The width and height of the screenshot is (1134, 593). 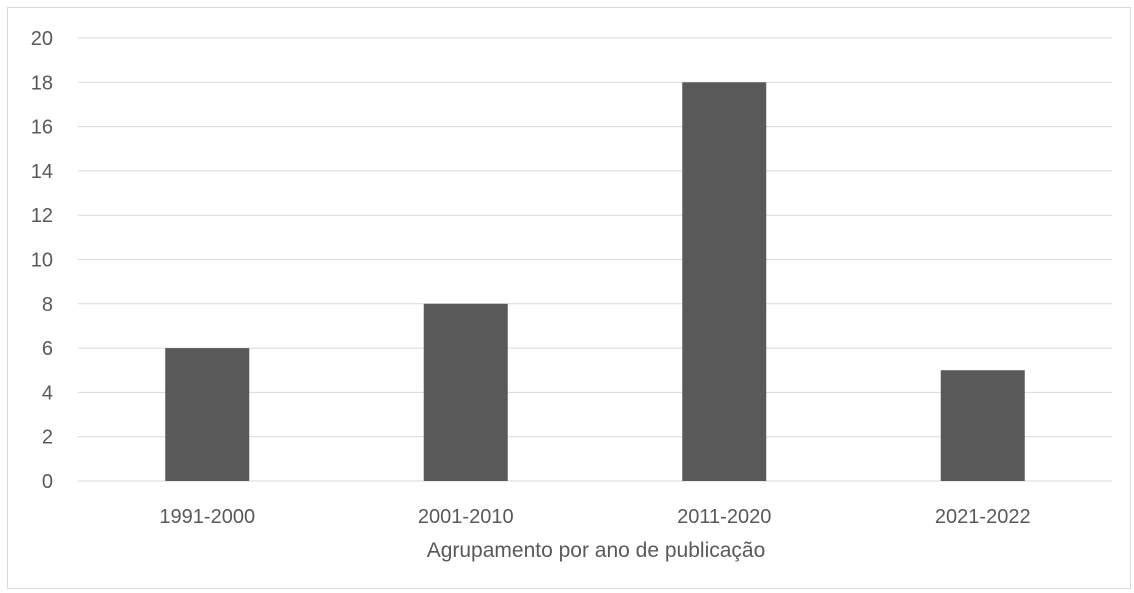 What do you see at coordinates (207, 414) in the screenshot?
I see `bar-1991-2000` at bounding box center [207, 414].